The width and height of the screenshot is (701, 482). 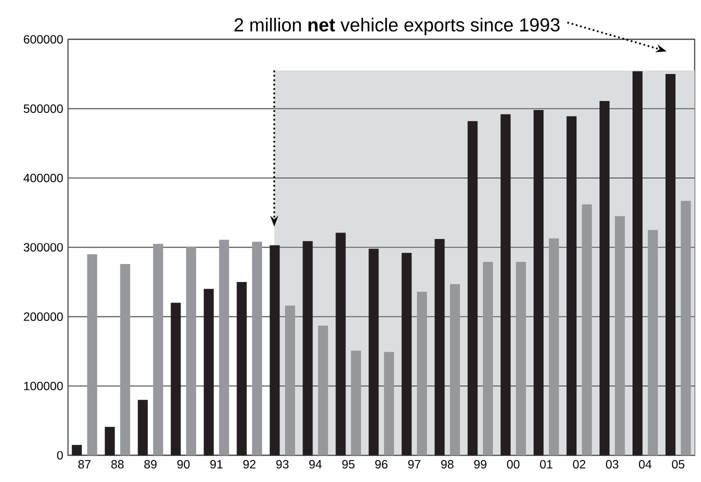 I want to click on y-tick-label: 600000, so click(x=43, y=39).